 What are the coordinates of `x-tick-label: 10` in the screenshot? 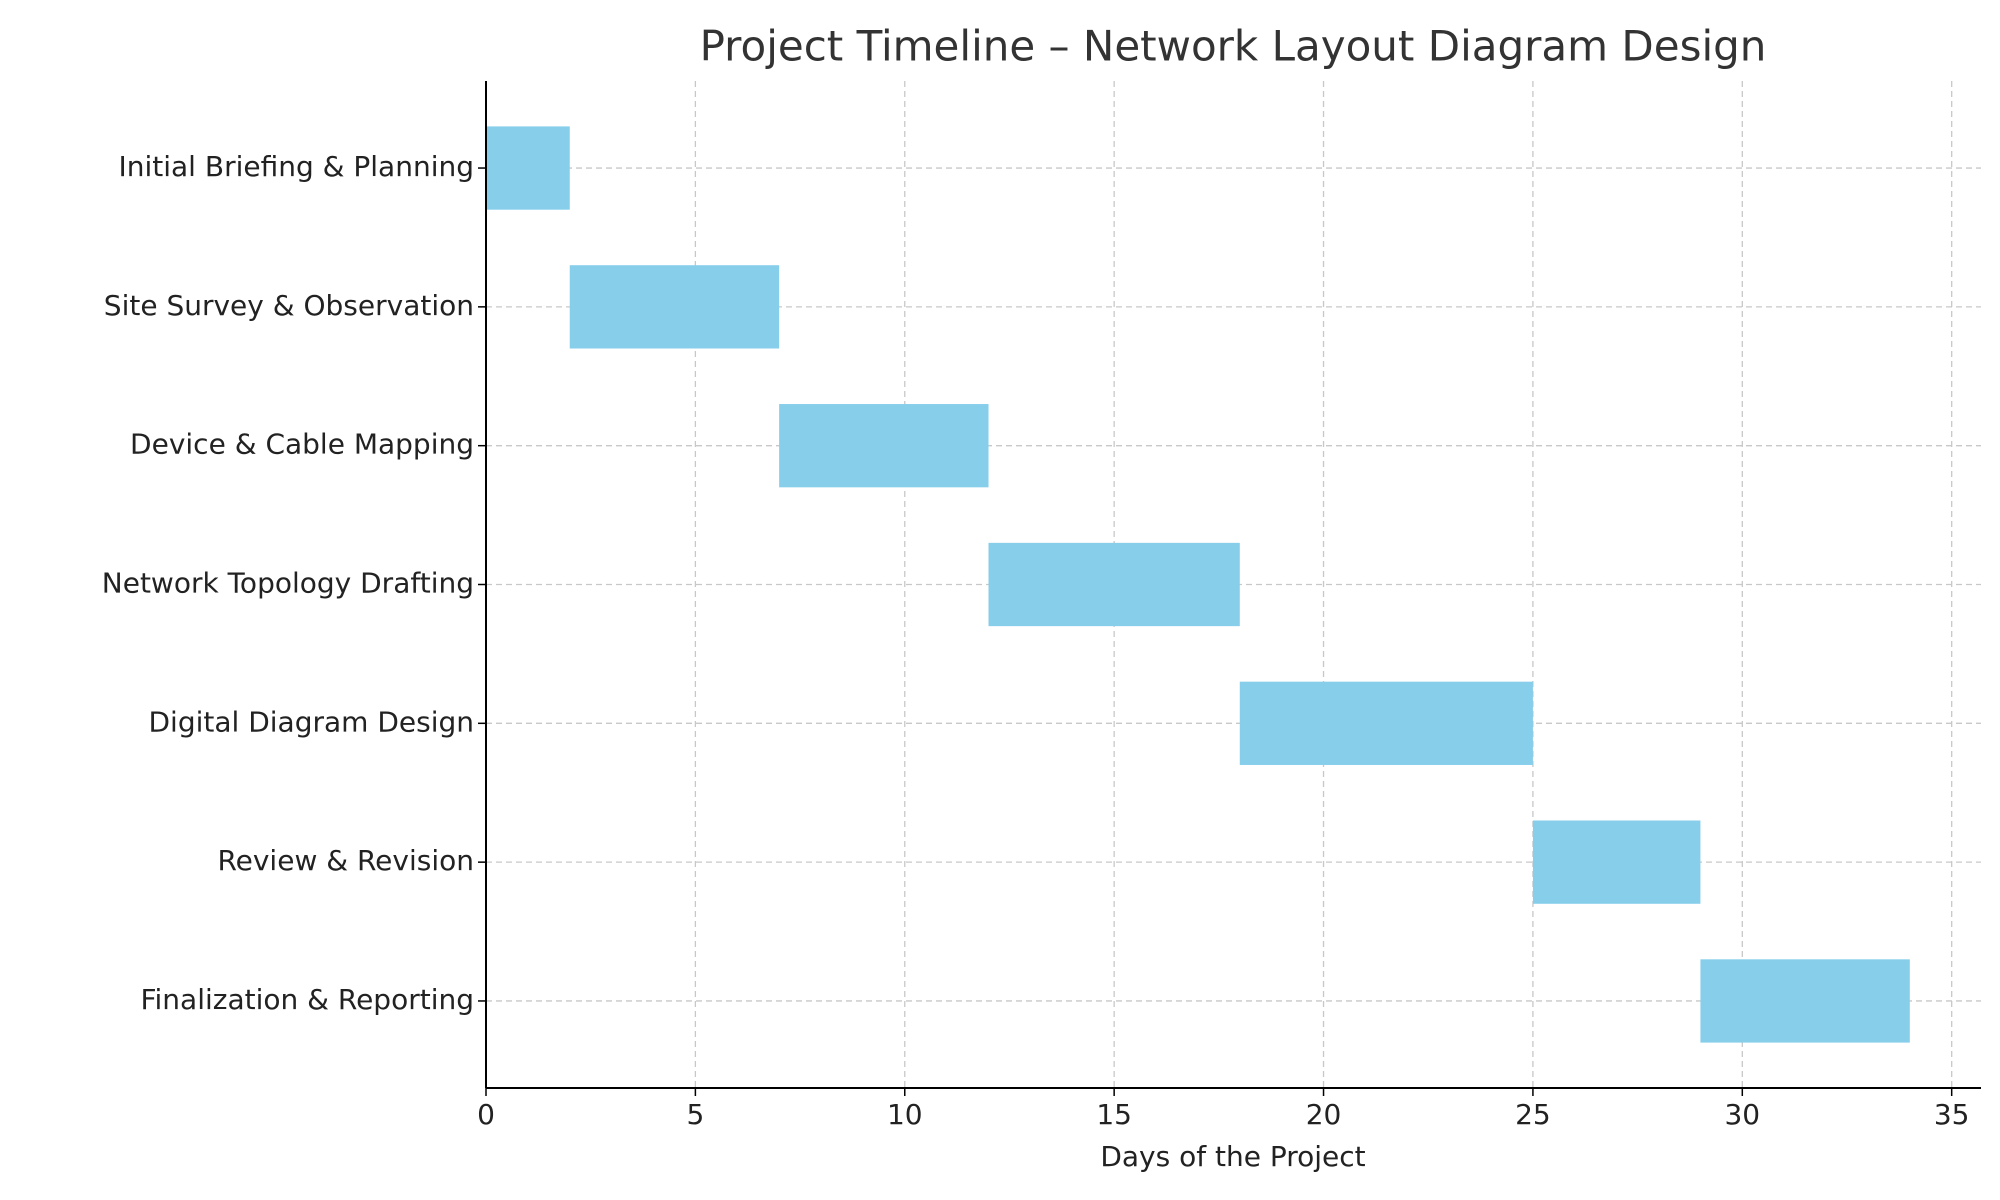 It's located at (905, 1114).